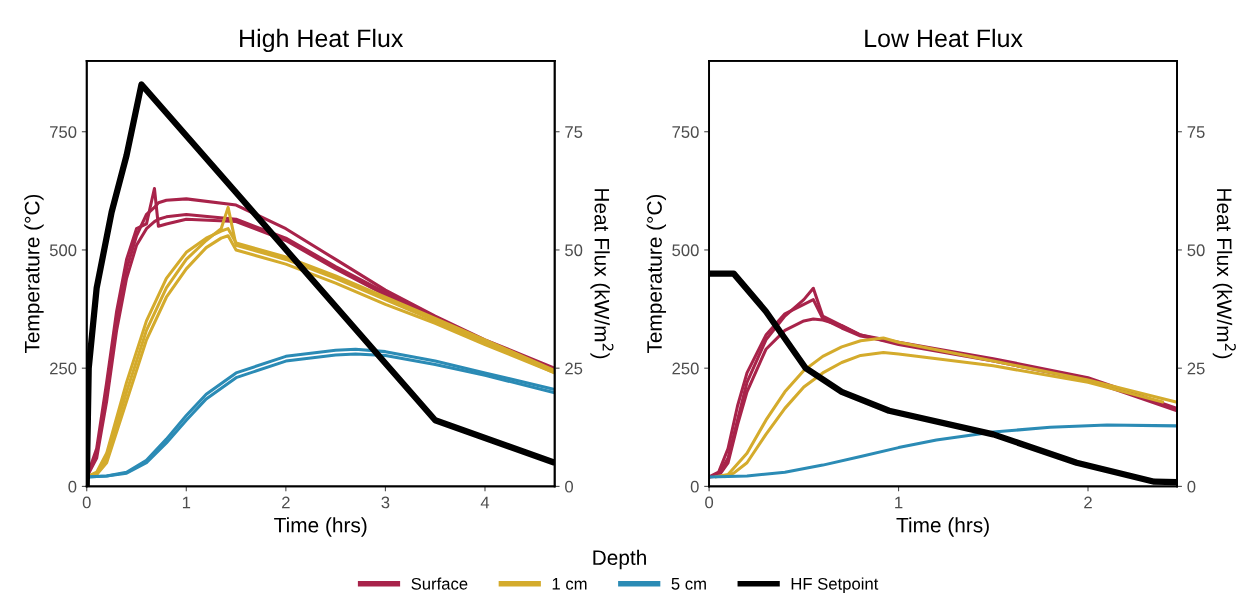  Describe the element at coordinates (835, 585) in the screenshot. I see `legend-label: HF Setpoint` at that location.